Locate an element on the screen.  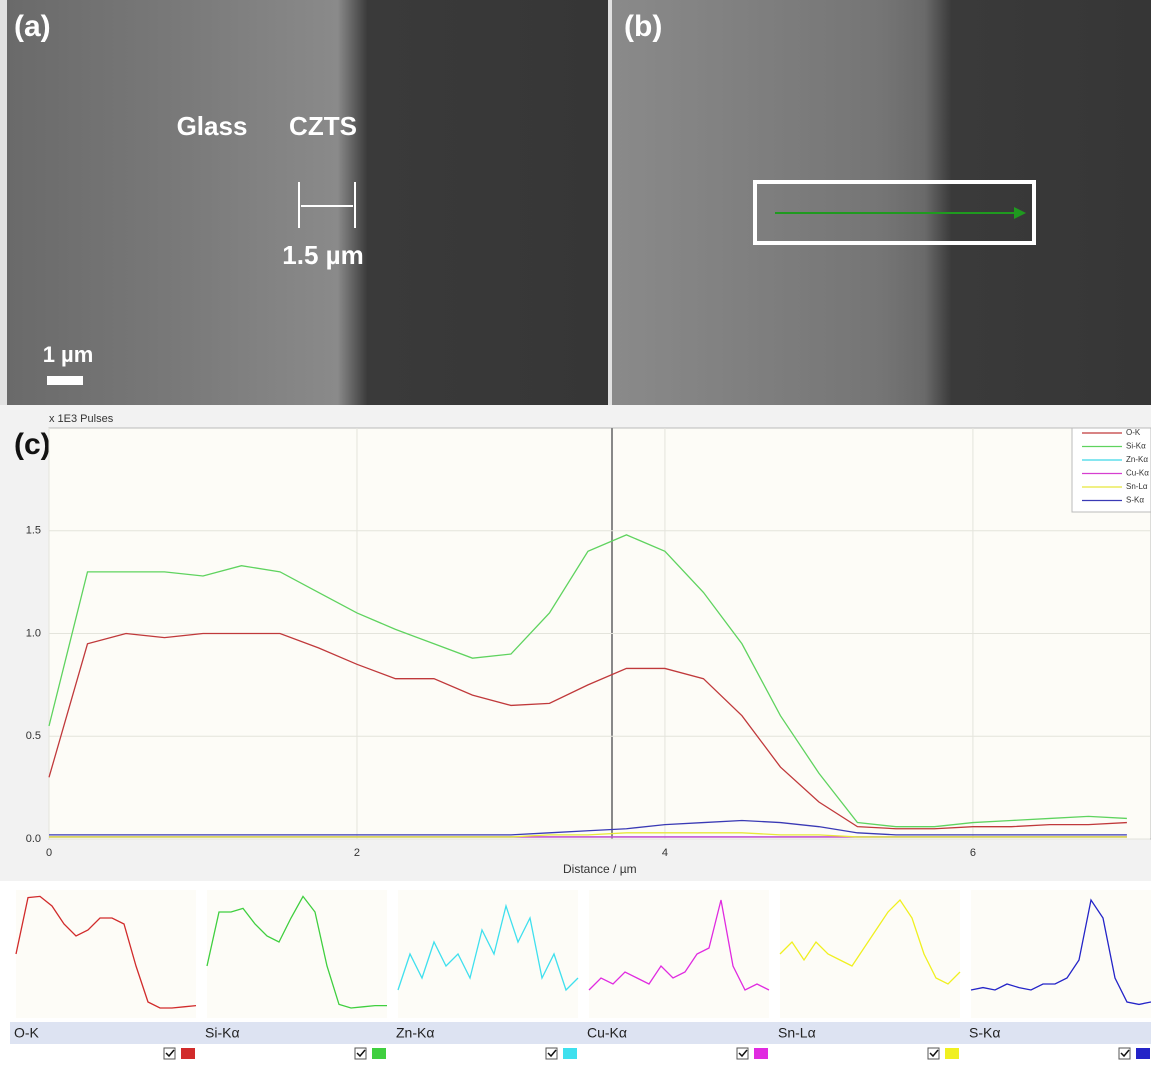
legend-label: O-K is located at coordinates (1133, 432).